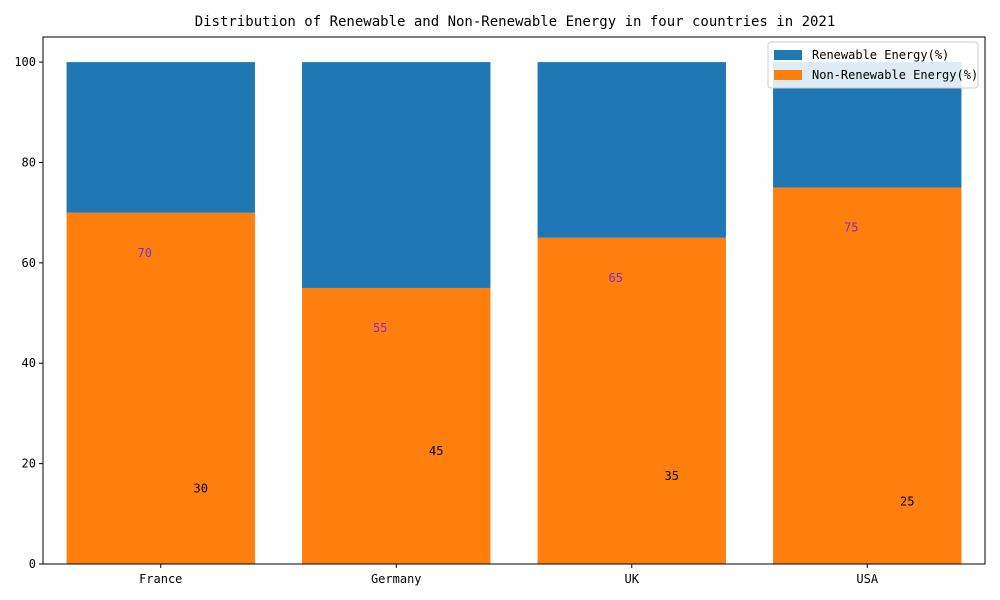 This screenshot has width=1000, height=600. Describe the element at coordinates (880, 55) in the screenshot. I see `legend-label: Renewable Energy(%)` at that location.